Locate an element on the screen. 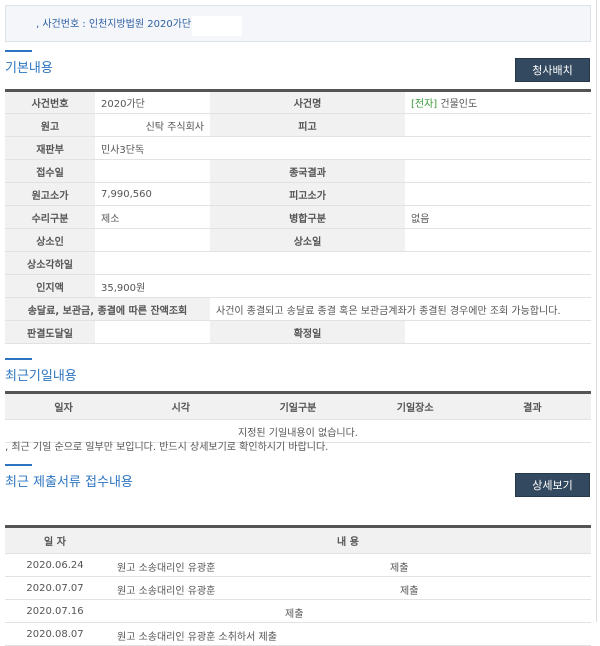 The image size is (600, 646). field-label: 사건명 is located at coordinates (307, 102).